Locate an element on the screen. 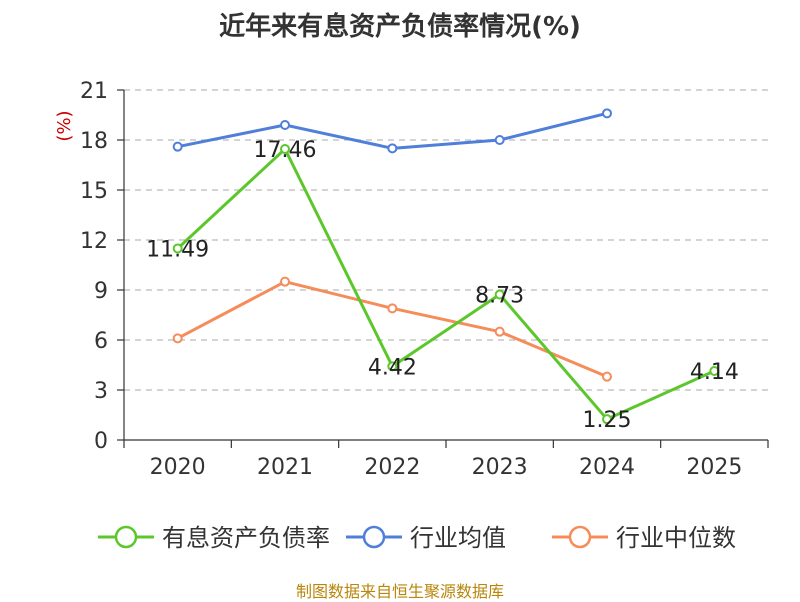  y-tick-label: 18 is located at coordinates (94, 141).